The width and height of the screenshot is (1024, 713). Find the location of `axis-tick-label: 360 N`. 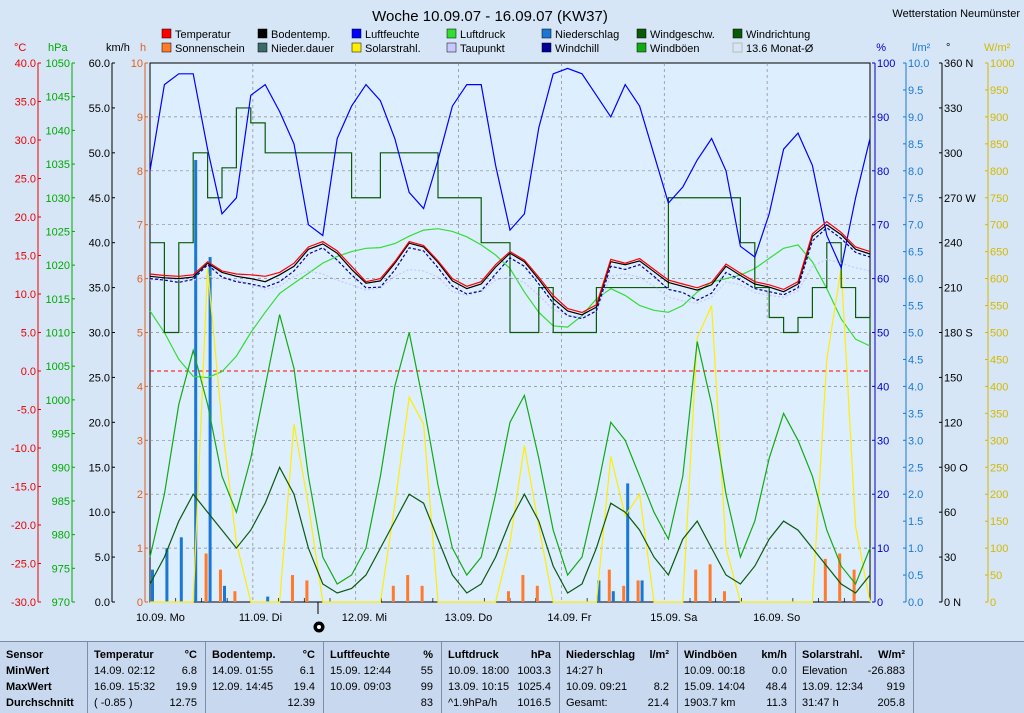

axis-tick-label: 360 N is located at coordinates (958, 64).